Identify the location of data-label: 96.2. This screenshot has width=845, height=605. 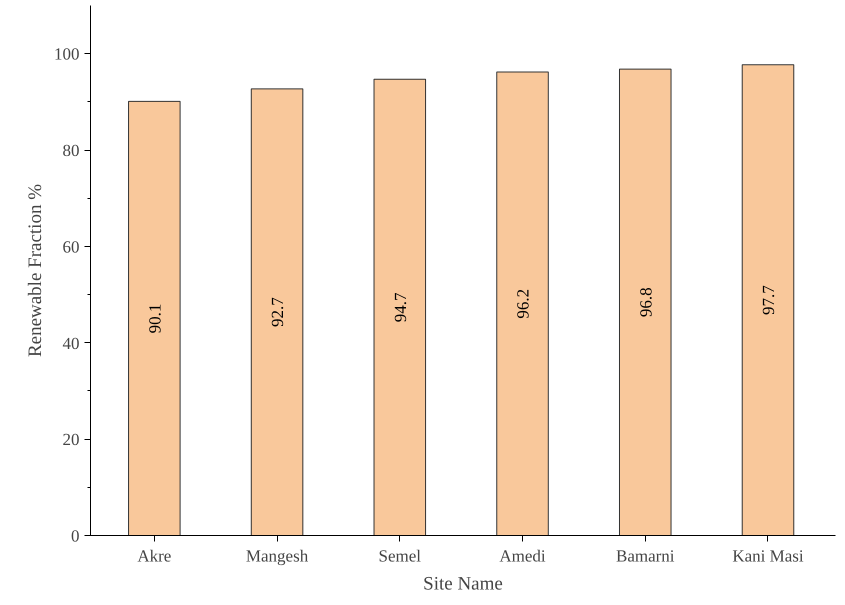
(523, 303).